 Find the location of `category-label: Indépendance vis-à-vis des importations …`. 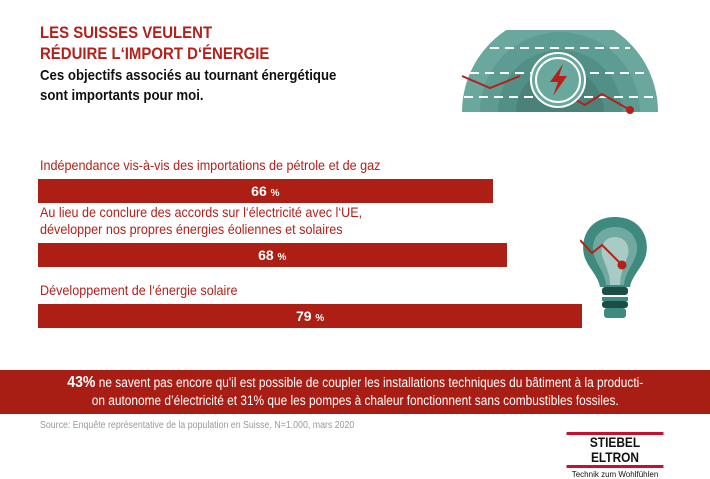

category-label: Indépendance vis-à-vis des importations … is located at coordinates (210, 165).